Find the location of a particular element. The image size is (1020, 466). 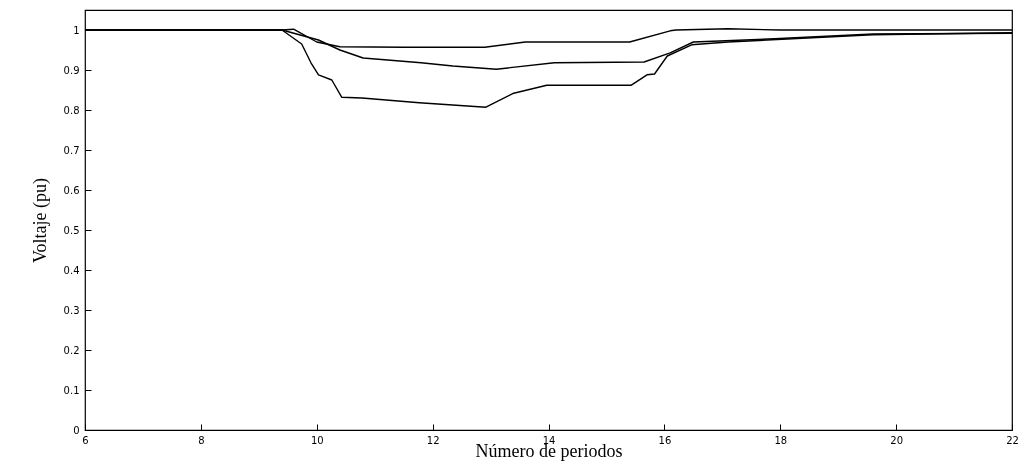

x-tick-label: 16 is located at coordinates (665, 440).